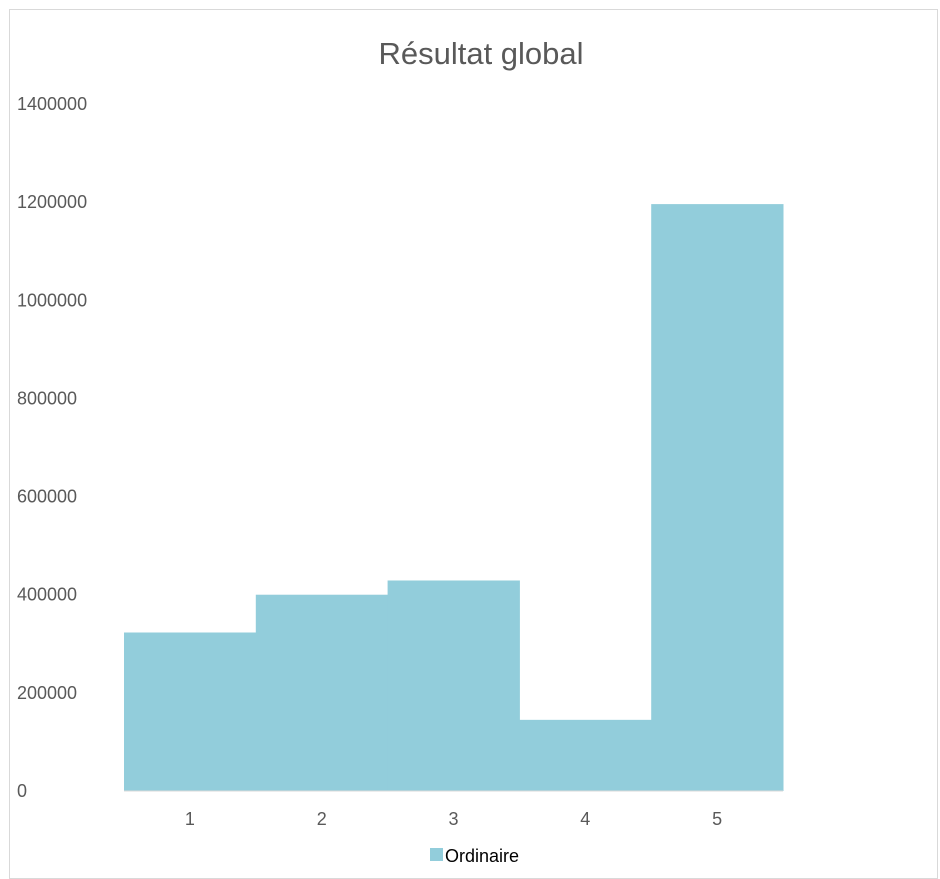 This screenshot has height=879, width=940. I want to click on y-tick-label: 800000, so click(47, 398).